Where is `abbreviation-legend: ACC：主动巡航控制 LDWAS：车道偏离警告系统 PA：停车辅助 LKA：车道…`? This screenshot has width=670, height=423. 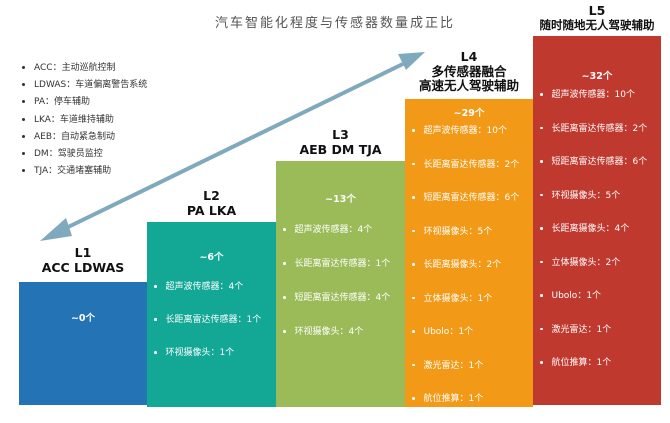 abbreviation-legend: ACC：主动巡航控制 LDWAS：车道偏离警告系统 PA：停车辅助 LKA：车道… is located at coordinates (84, 120).